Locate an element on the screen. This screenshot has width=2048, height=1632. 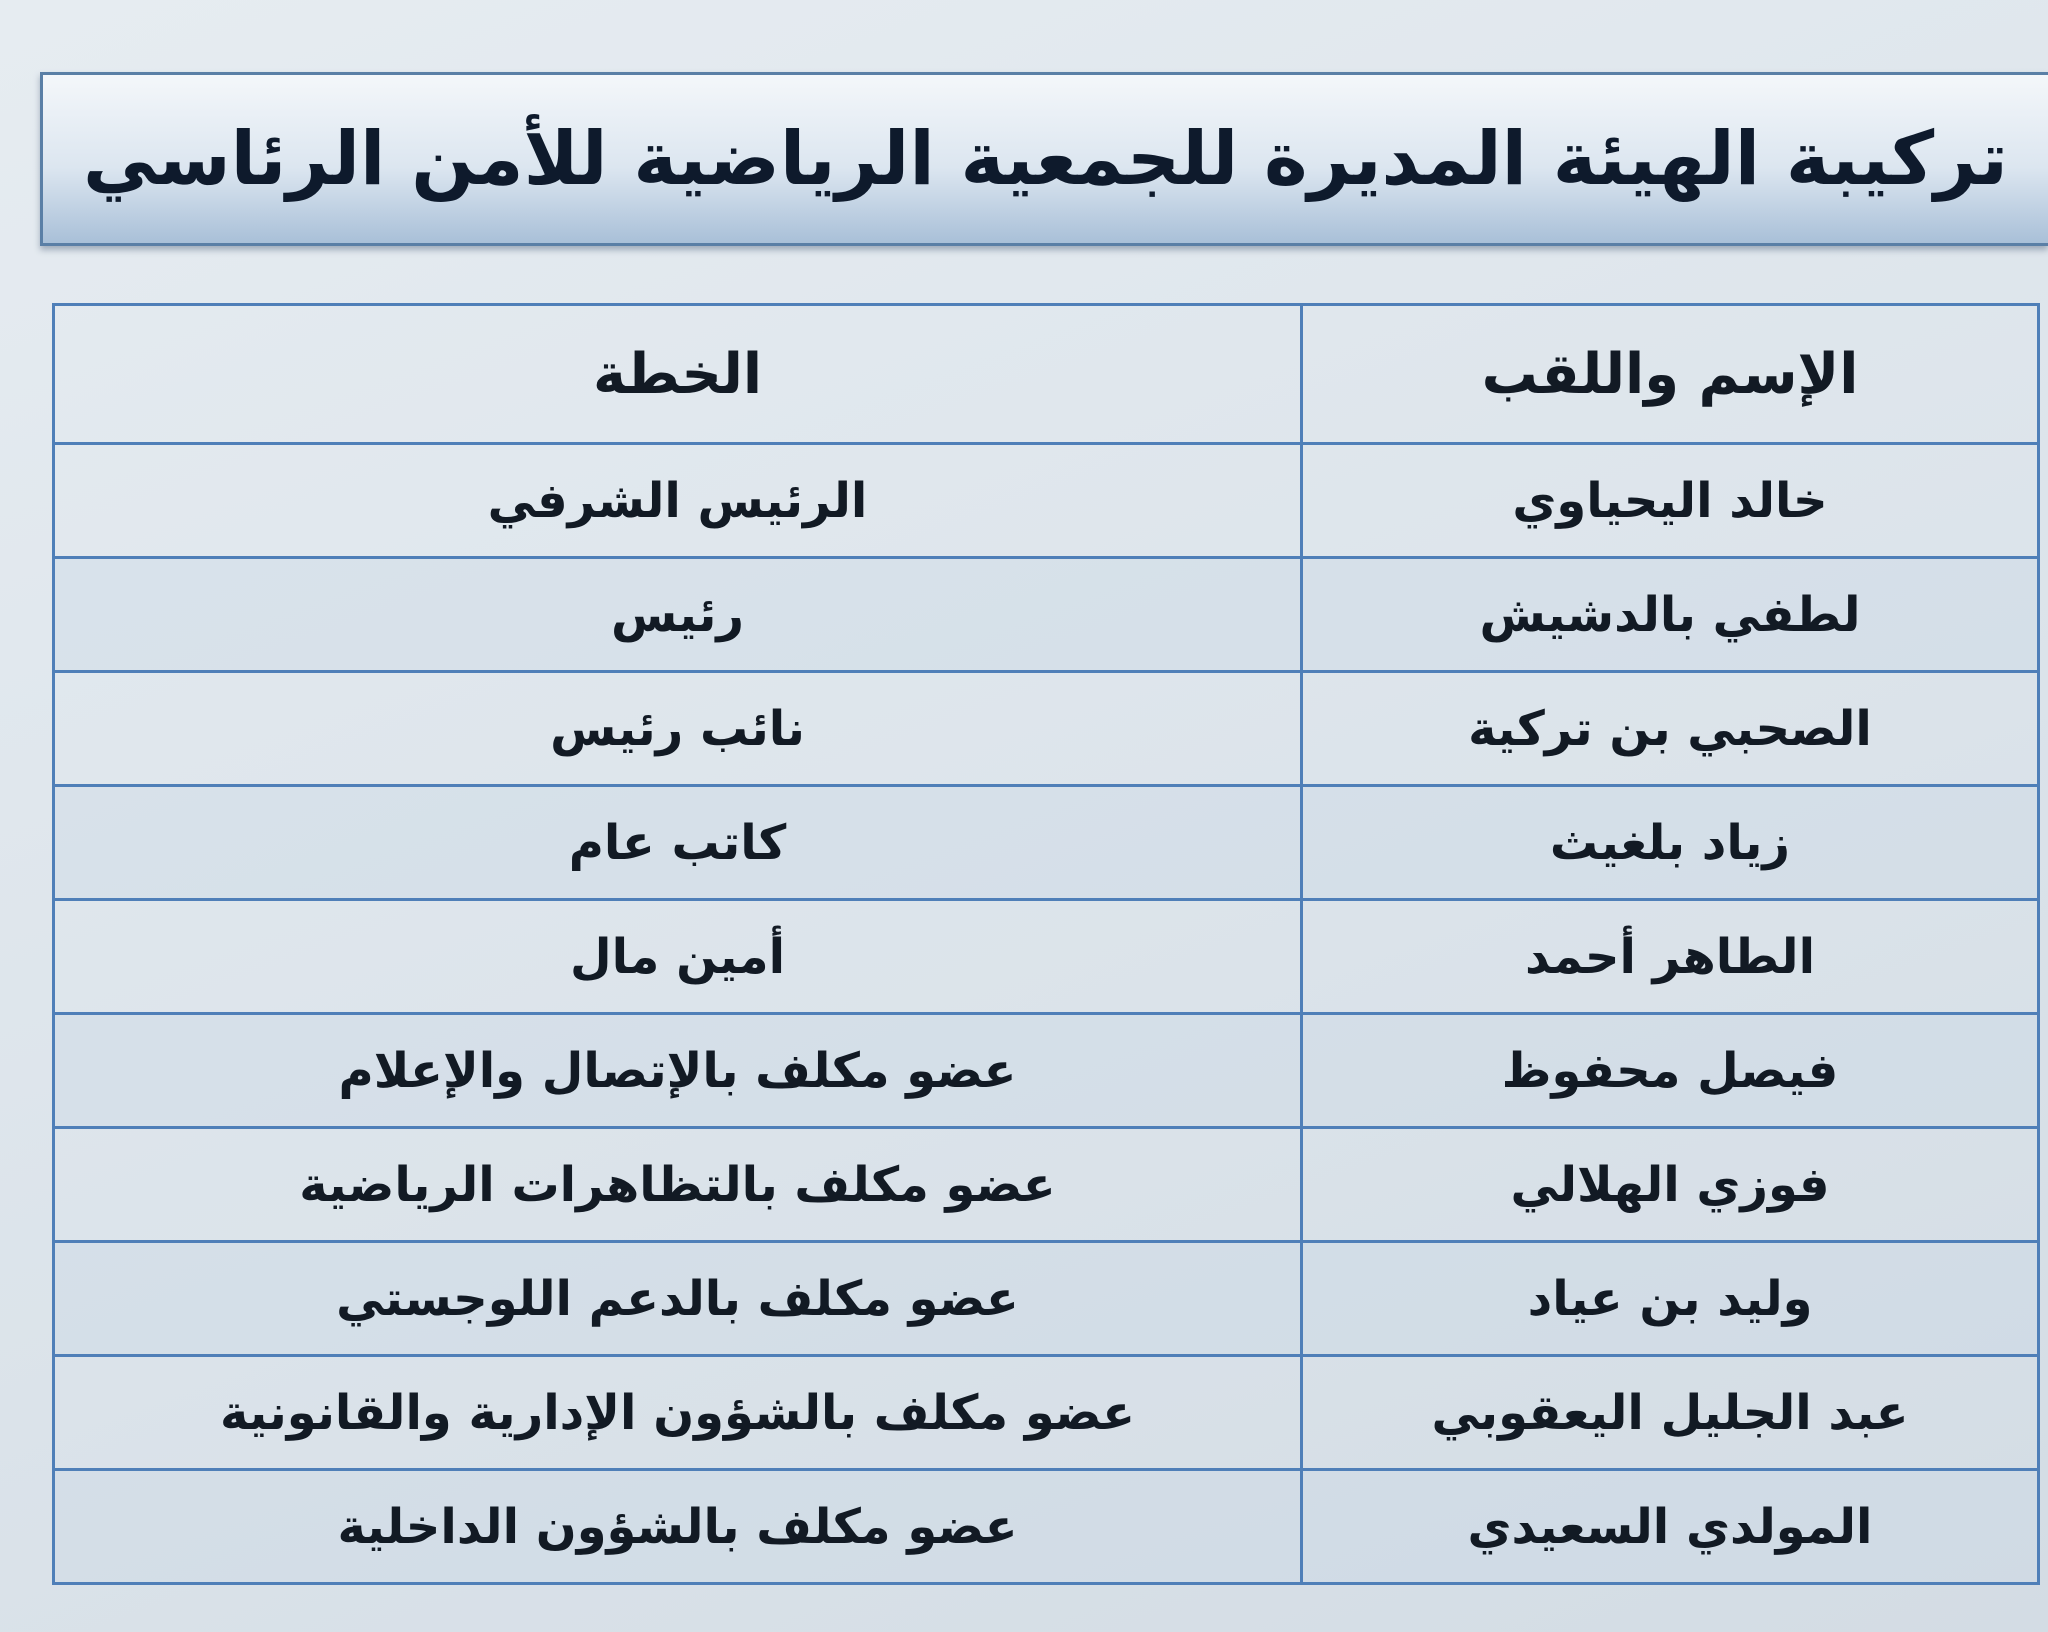
column-header: الخطة is located at coordinates (677, 374).